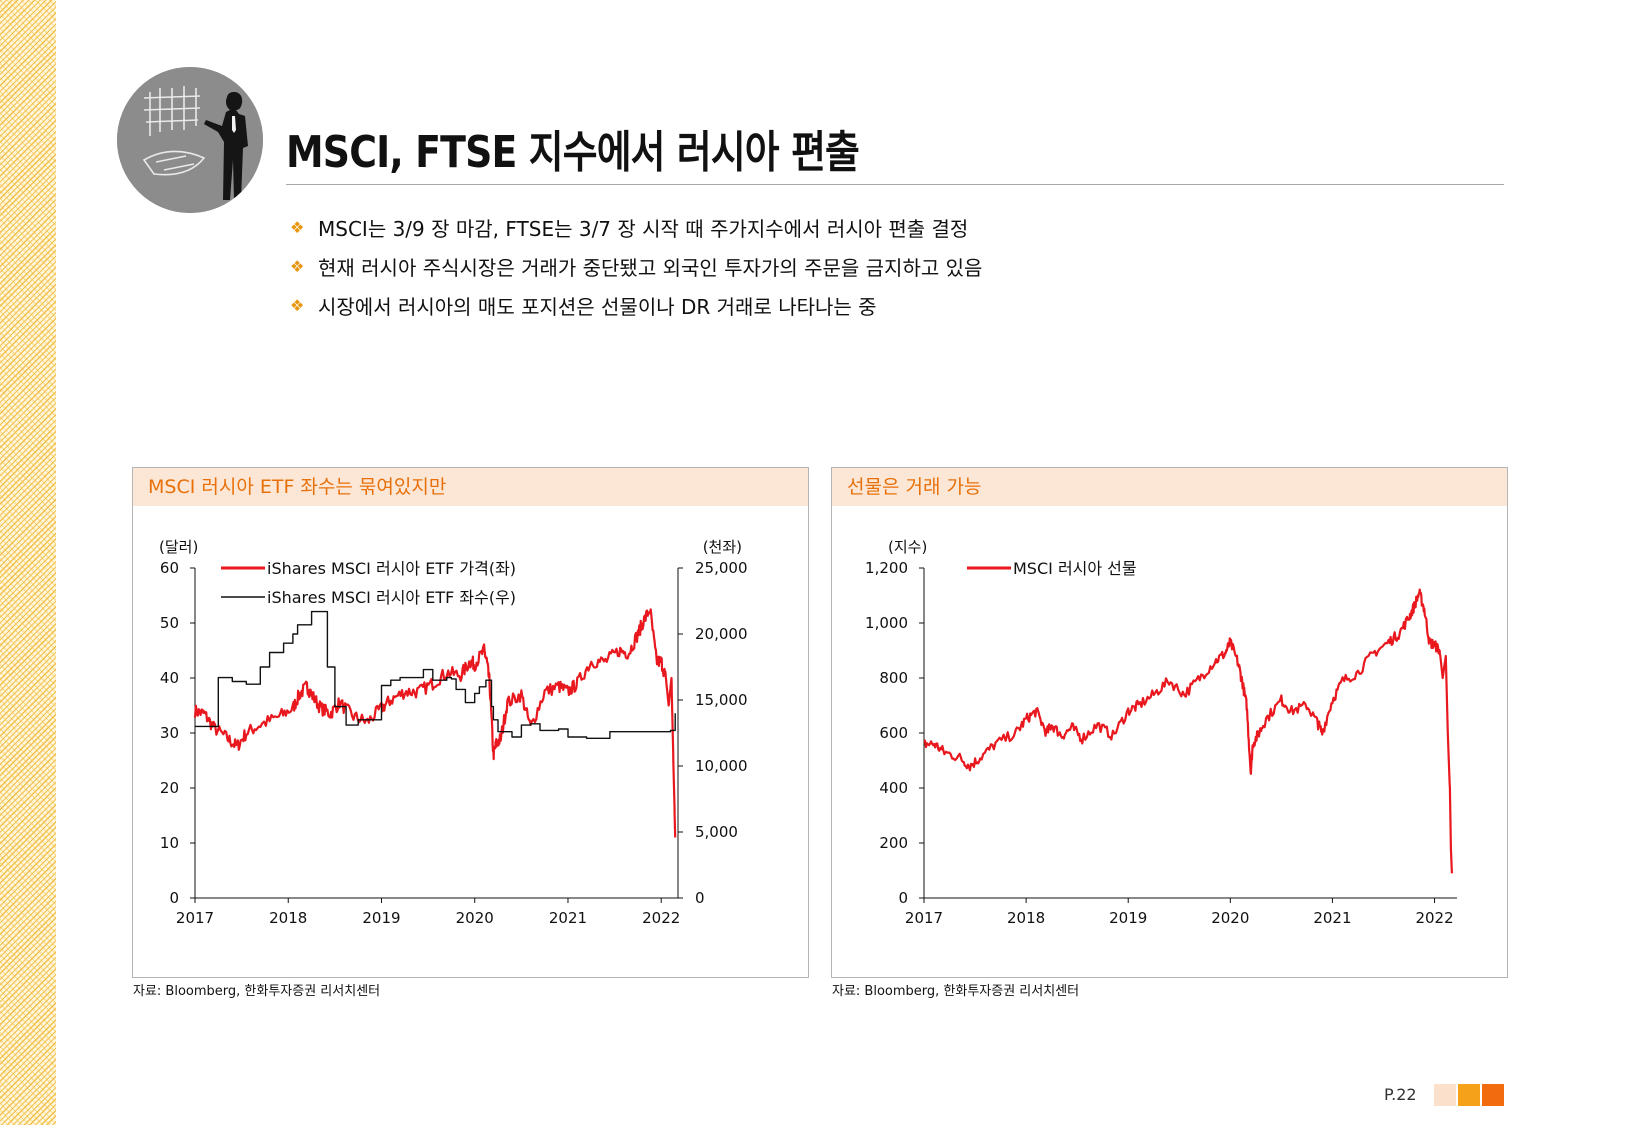 This screenshot has height=1125, width=1625. Describe the element at coordinates (886, 568) in the screenshot. I see `y-tick-label: 1,200` at that location.